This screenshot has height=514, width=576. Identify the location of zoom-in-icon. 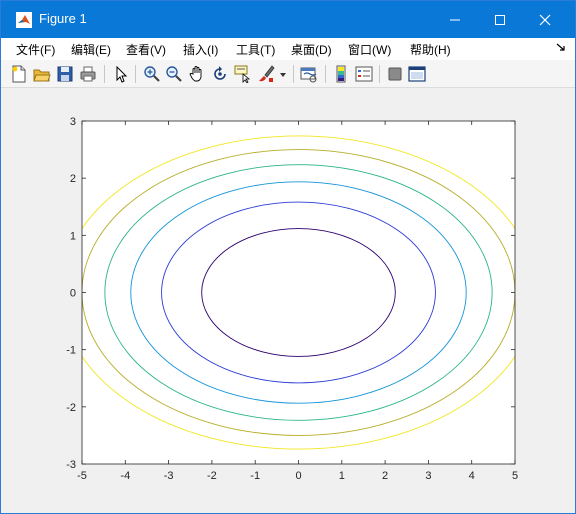
(152, 74).